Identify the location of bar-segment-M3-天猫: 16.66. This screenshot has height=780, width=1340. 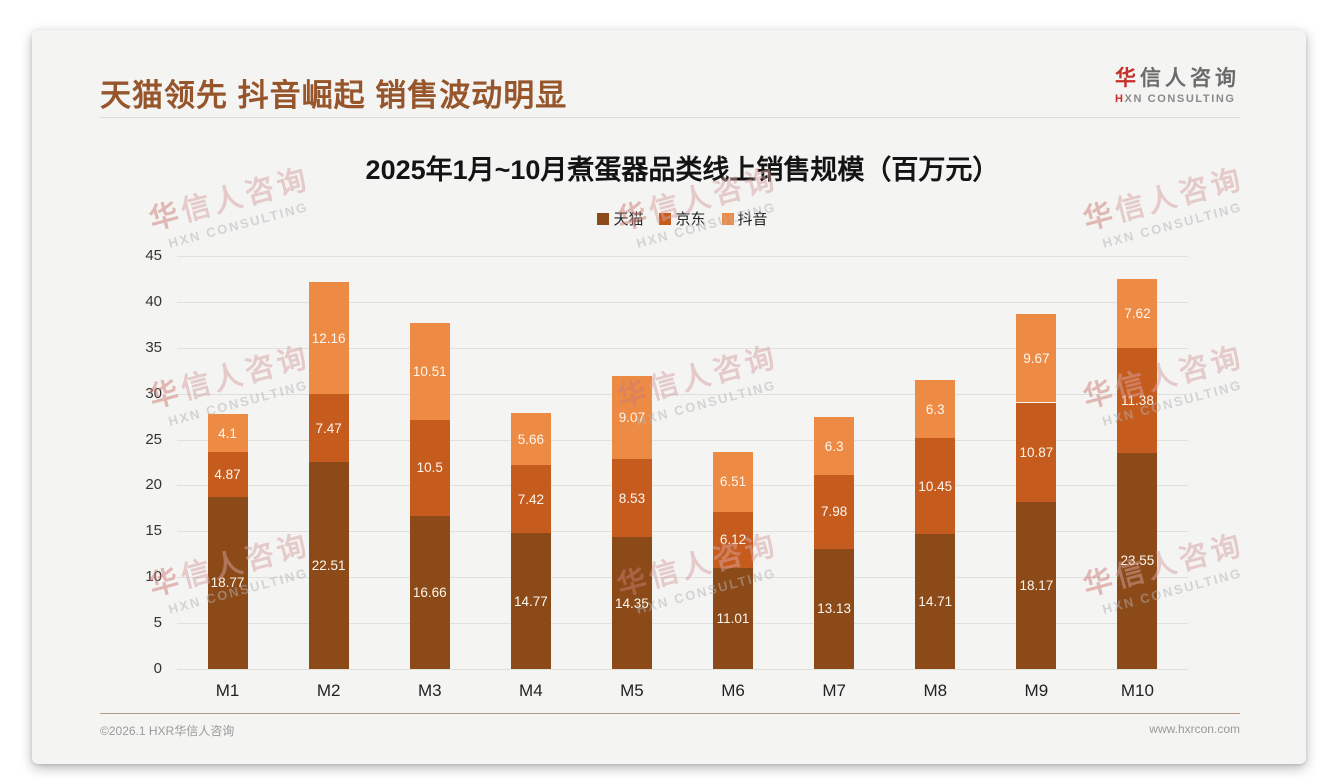
(429, 592).